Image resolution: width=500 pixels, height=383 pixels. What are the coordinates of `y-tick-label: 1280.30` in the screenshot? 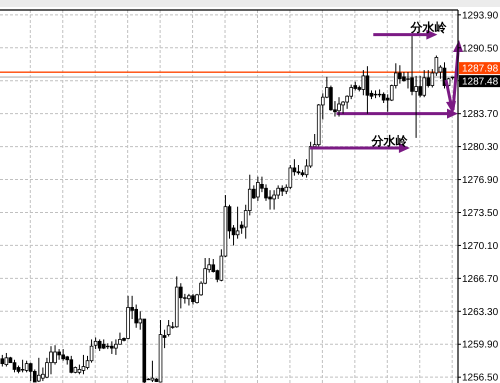 It's located at (480, 148).